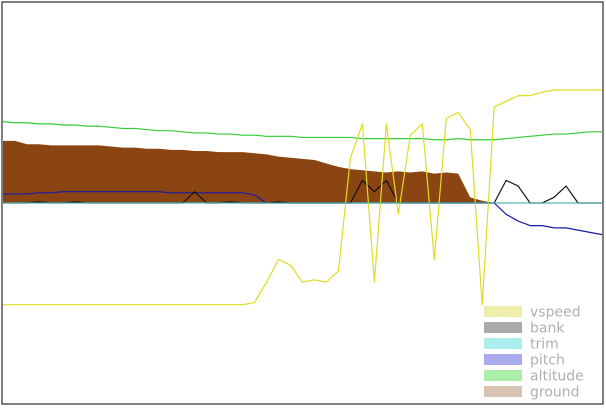 The width and height of the screenshot is (606, 408). What do you see at coordinates (503, 327) in the screenshot?
I see `legend-swatch-bank` at bounding box center [503, 327].